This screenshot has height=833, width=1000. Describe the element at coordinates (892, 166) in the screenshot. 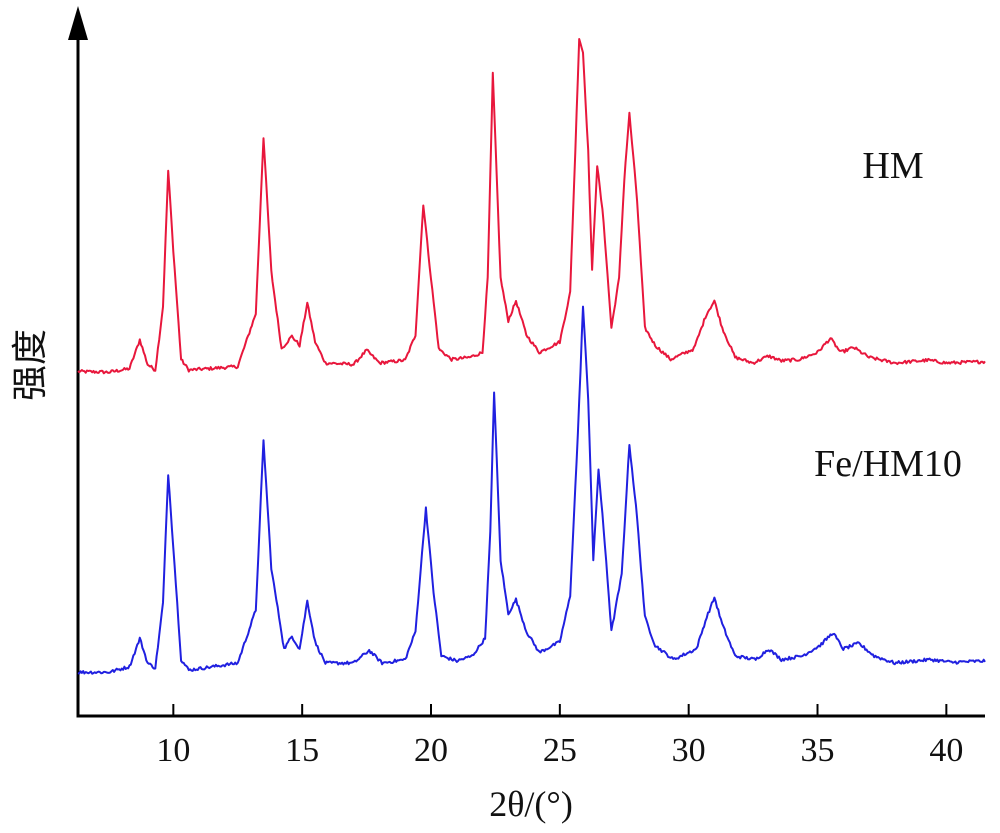

I see `series-label-hm: HM` at that location.